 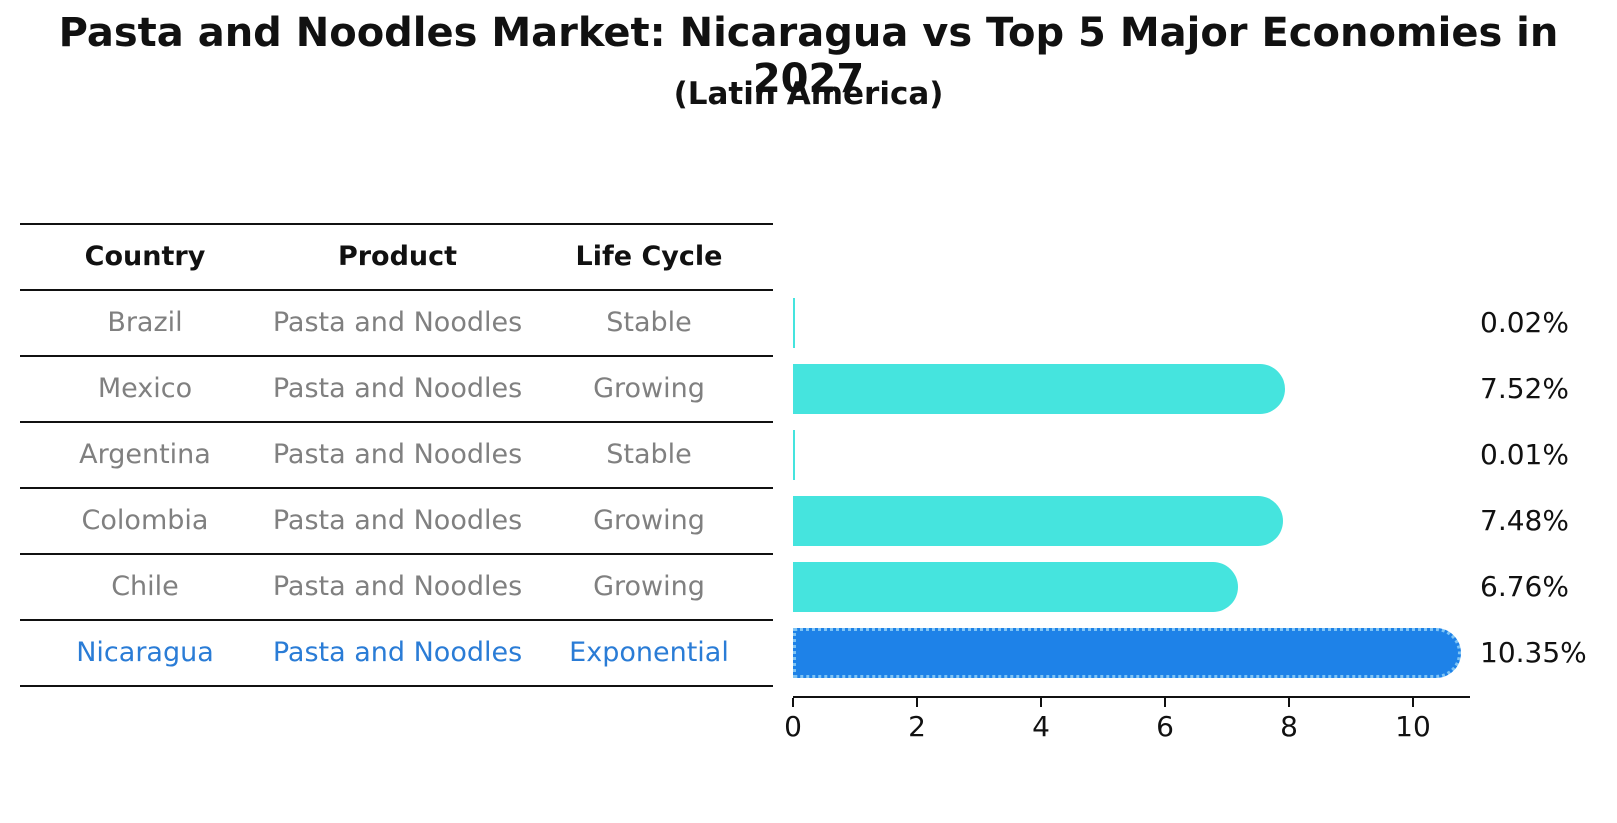 I want to click on country-cell: Mexico, so click(x=145, y=388).